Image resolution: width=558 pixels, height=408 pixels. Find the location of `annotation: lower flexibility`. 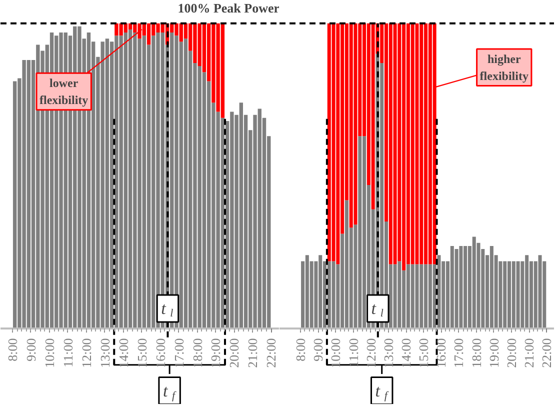

annotation: lower flexibility is located at coordinates (64, 91).